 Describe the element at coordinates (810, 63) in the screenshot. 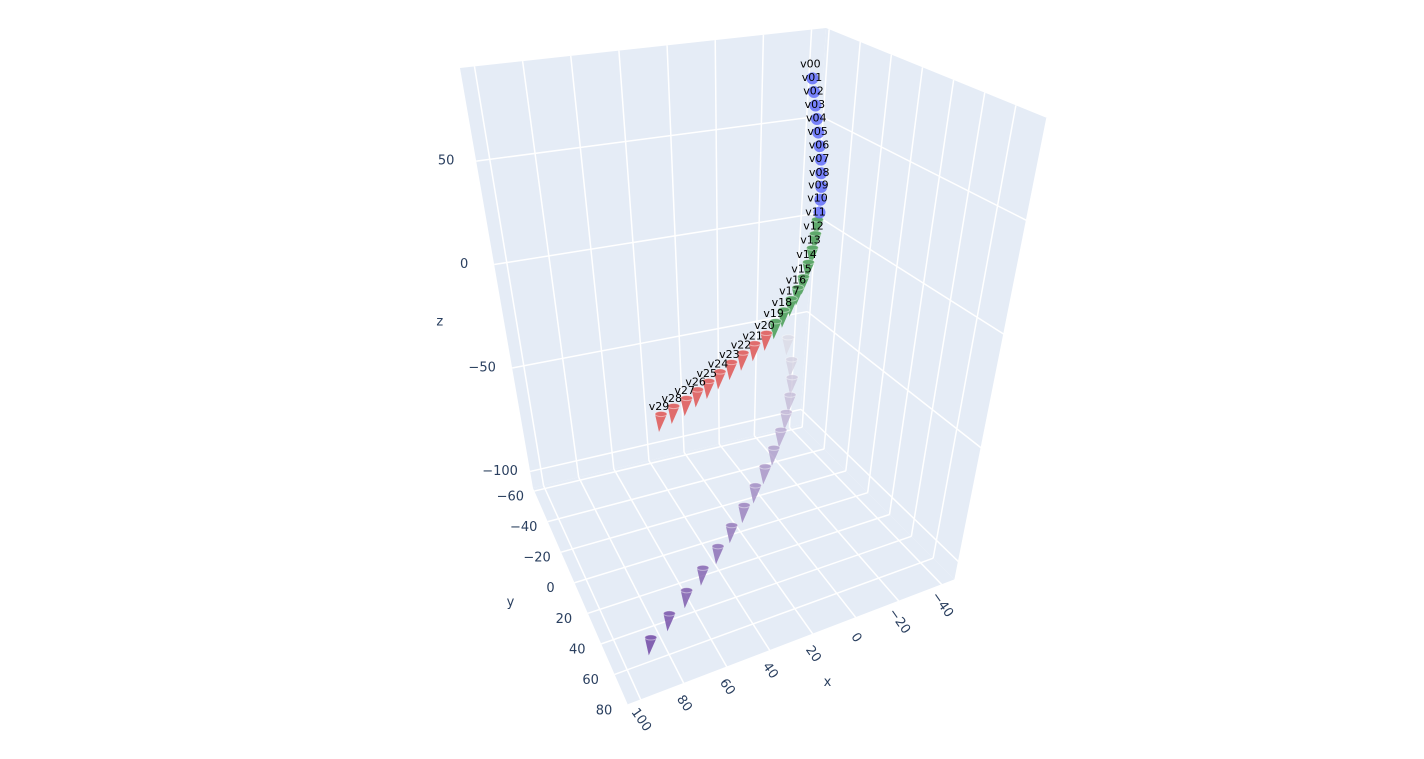

I see `point-label: v00` at that location.